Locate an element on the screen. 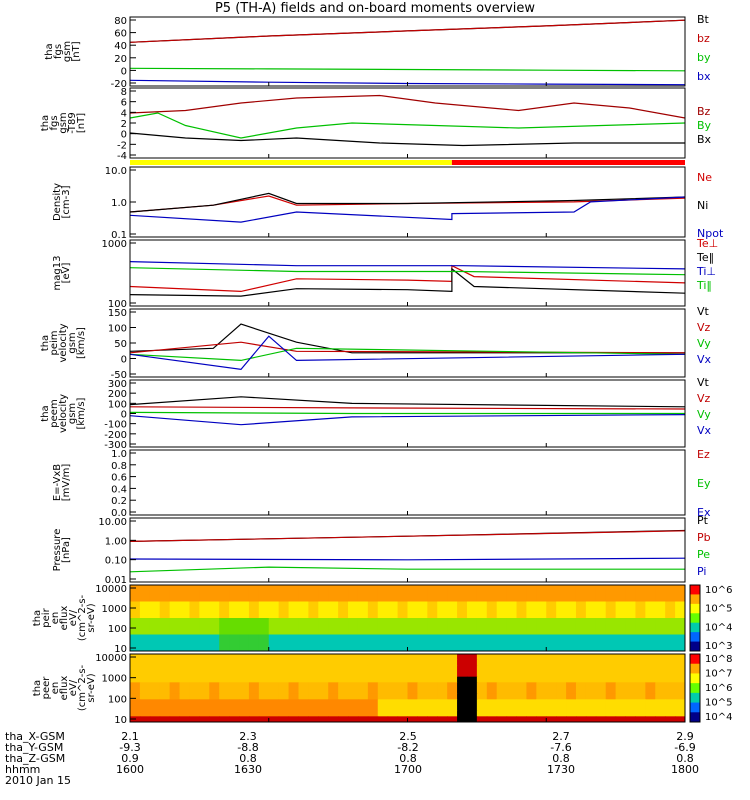 Image resolution: width=750 pixels, height=800 pixels. y-axis-label: gsm is located at coordinates (63, 122).